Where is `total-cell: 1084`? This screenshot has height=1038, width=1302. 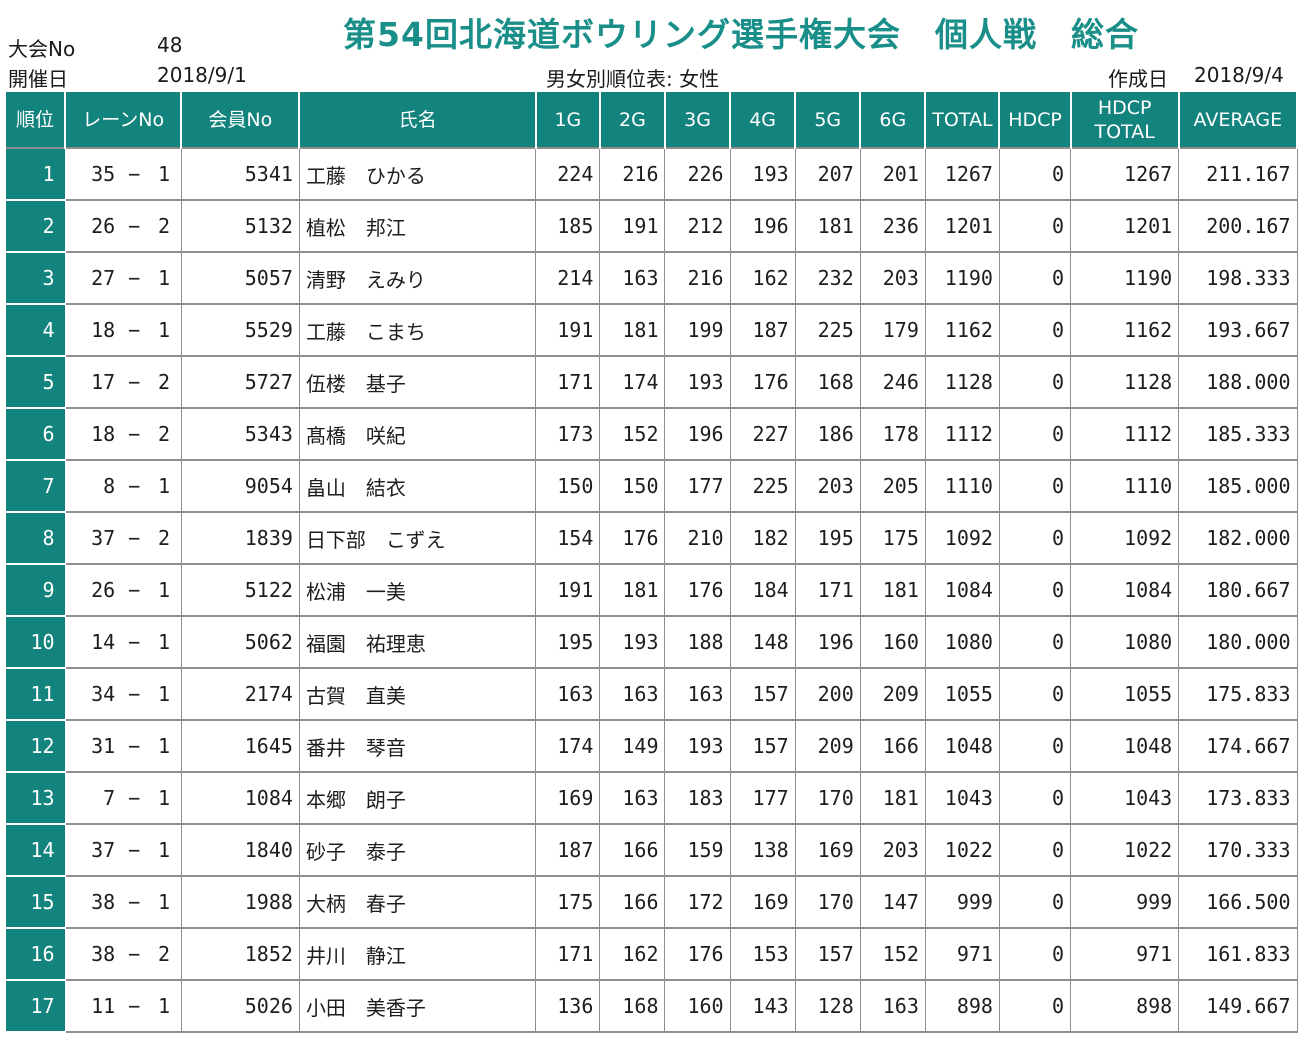
total-cell: 1084 is located at coordinates (962, 590).